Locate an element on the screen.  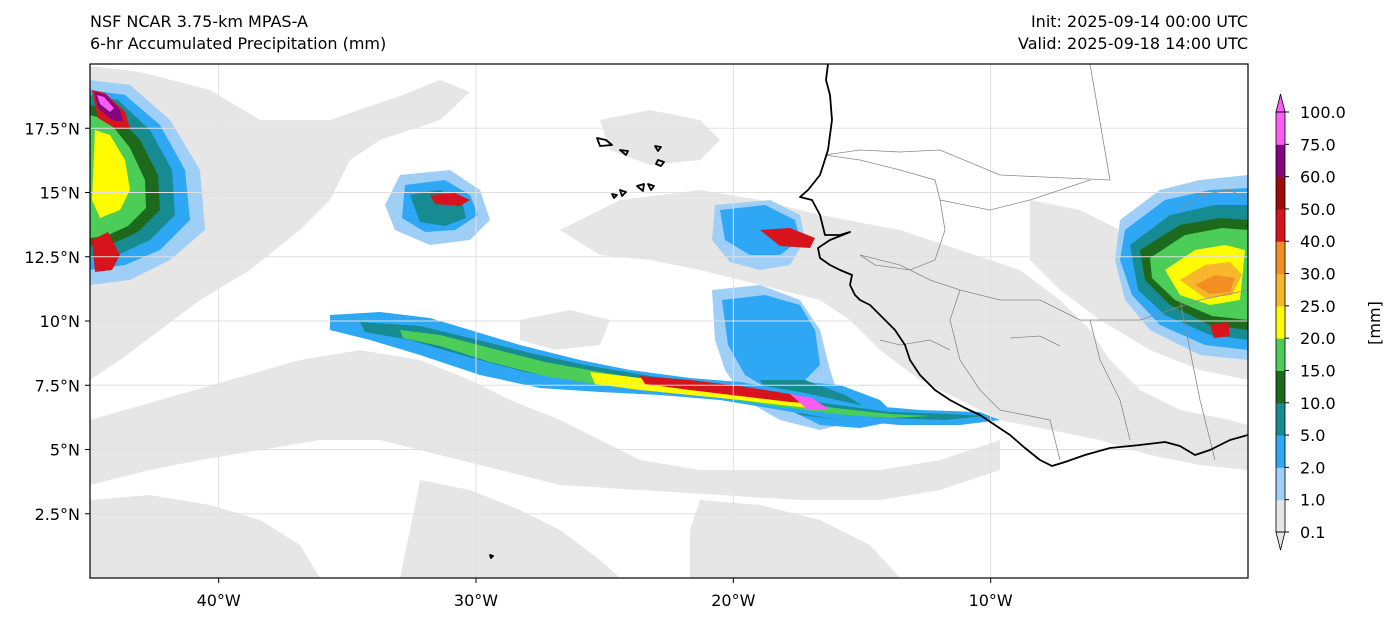
lon-tick-label: 40°W is located at coordinates (219, 600).